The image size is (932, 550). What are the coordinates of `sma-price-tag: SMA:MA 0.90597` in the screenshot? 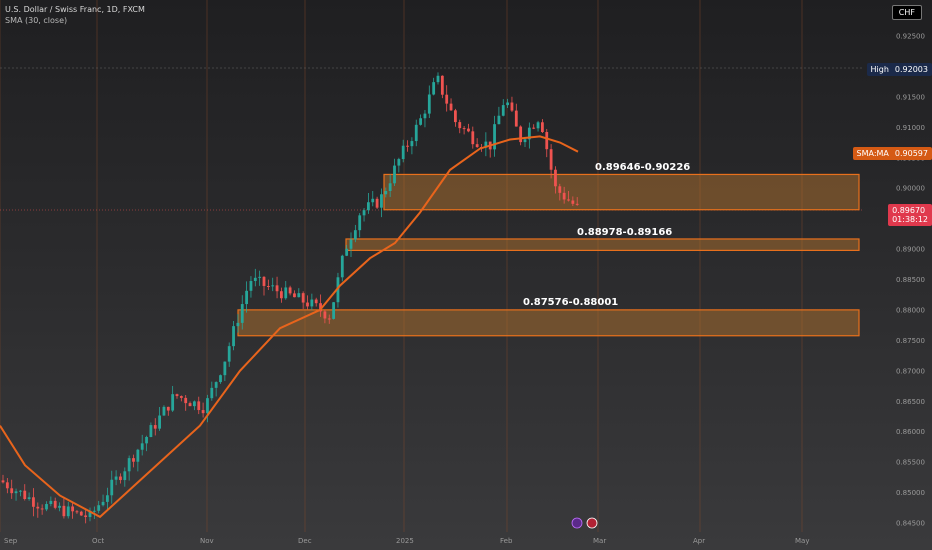 It's located at (892, 153).